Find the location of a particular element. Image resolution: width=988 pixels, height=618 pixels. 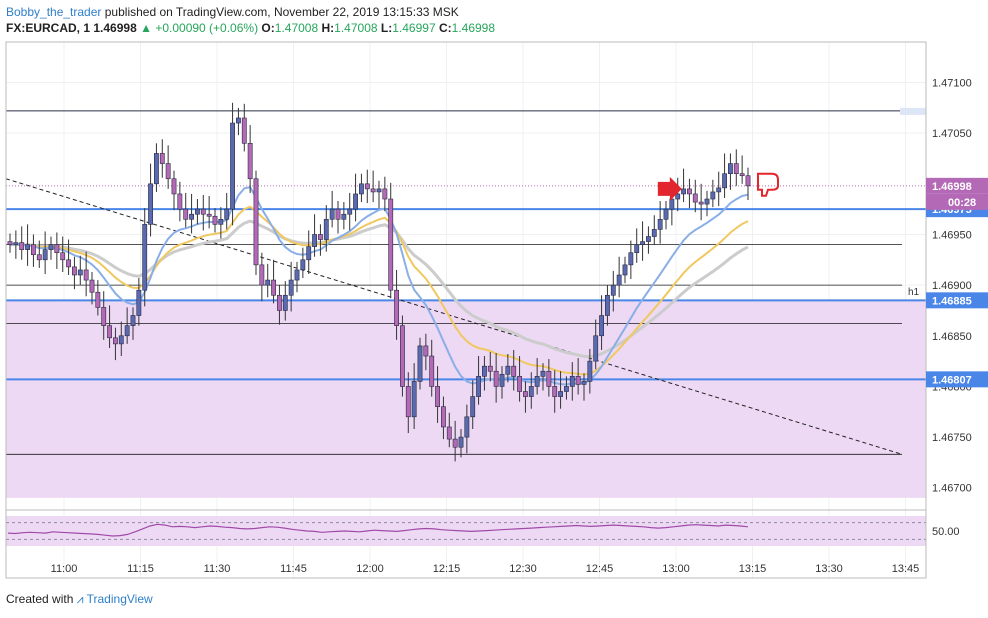

author-name: Bobby_the_trader is located at coordinates (54, 12).